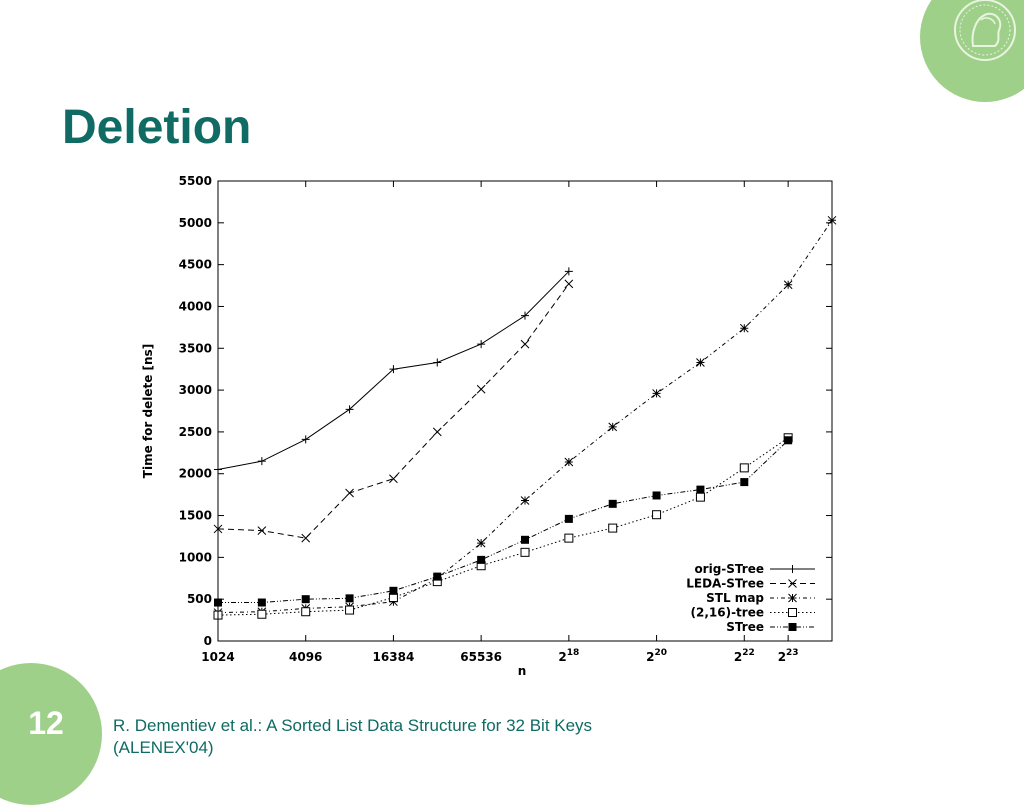 Image resolution: width=1024 pixels, height=805 pixels. Describe the element at coordinates (481, 657) in the screenshot. I see `x-tick-label: 65536` at that location.